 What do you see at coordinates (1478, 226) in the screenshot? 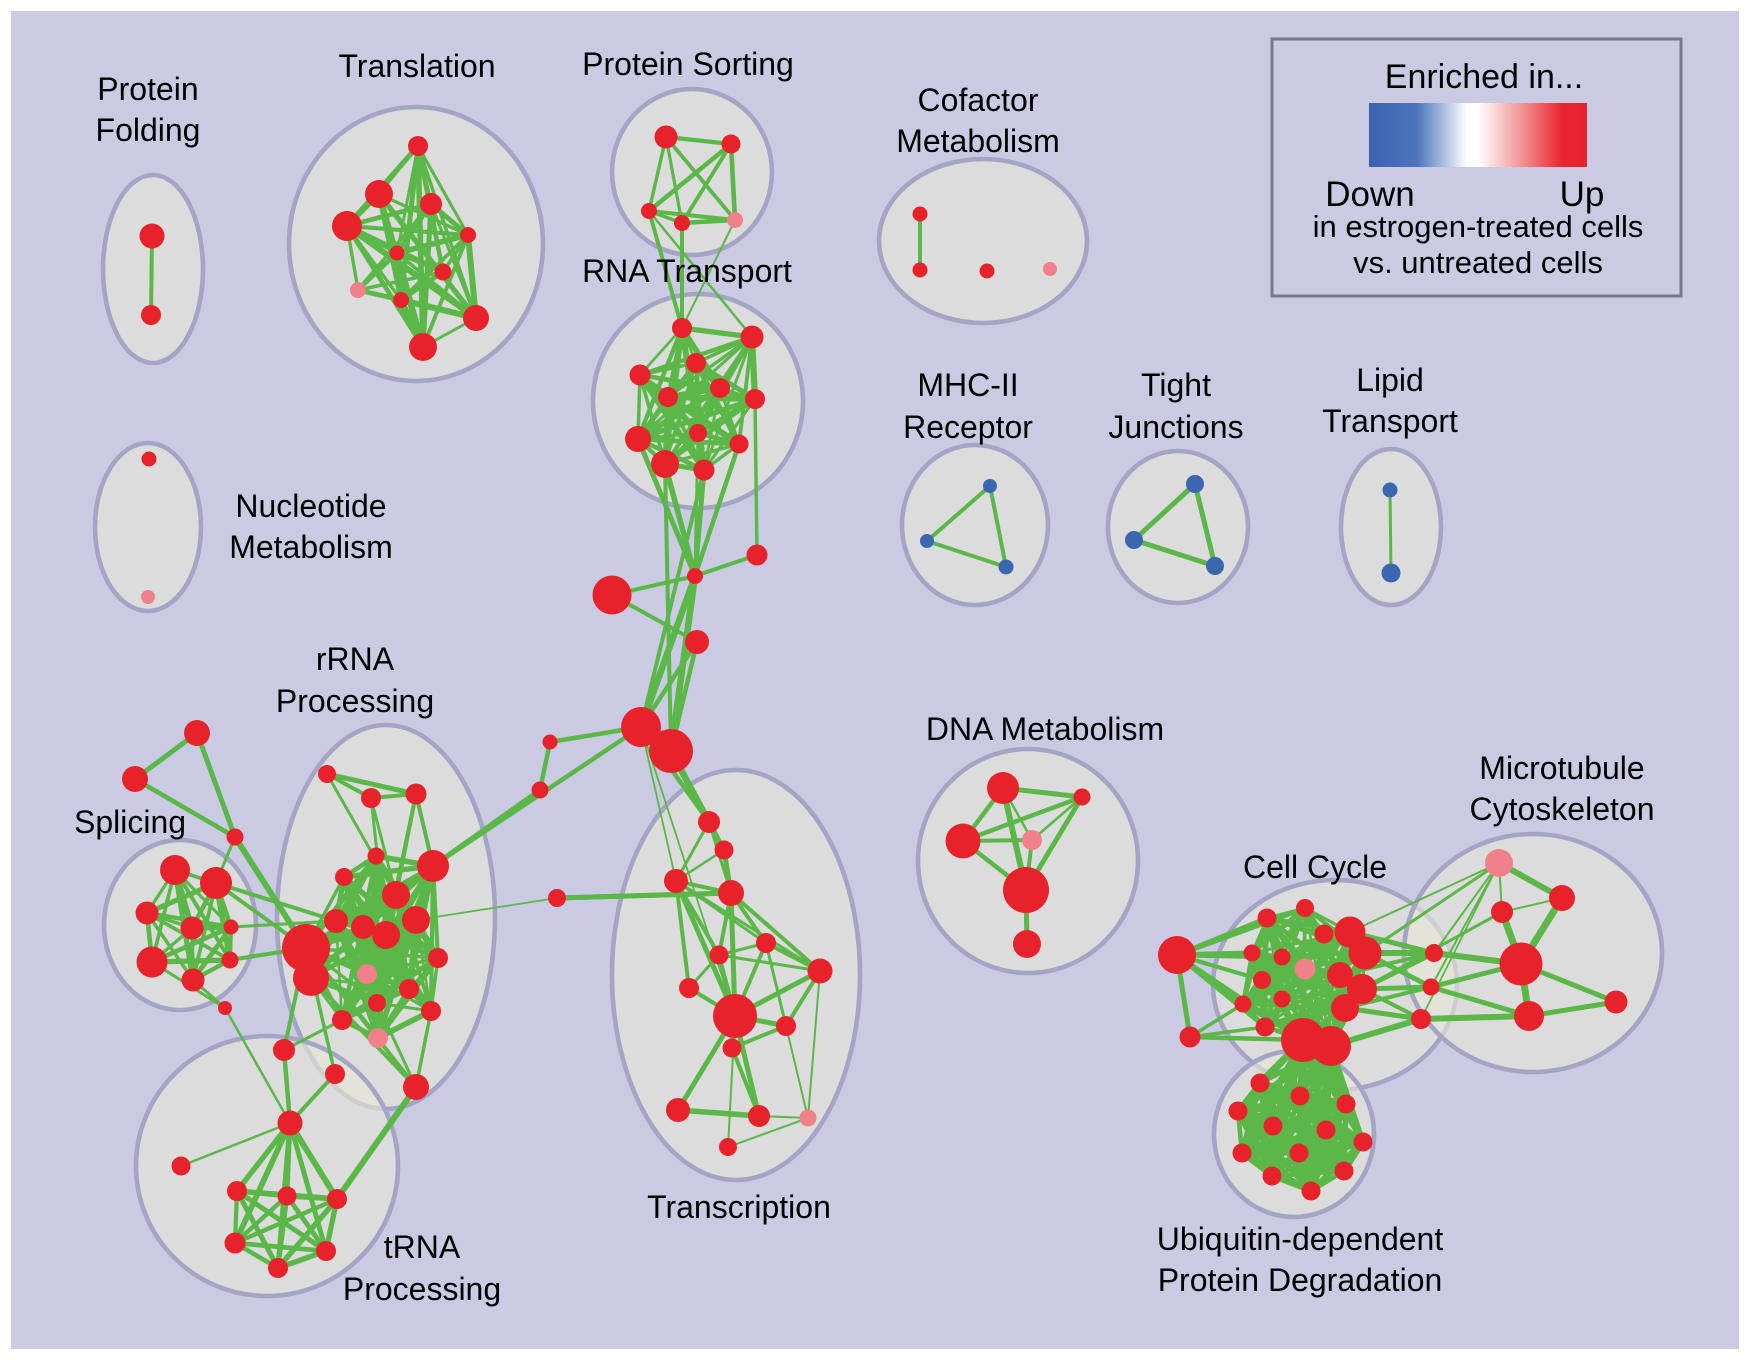
I see `svg-text: in estrogen-treated cells` at bounding box center [1478, 226].